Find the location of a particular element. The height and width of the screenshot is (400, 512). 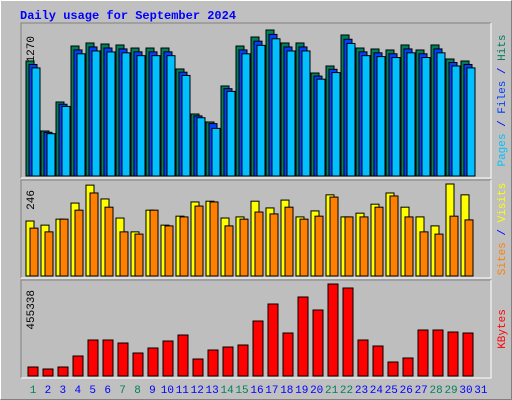

legend: Pages / Files / Hits is located at coordinates (503, 100).